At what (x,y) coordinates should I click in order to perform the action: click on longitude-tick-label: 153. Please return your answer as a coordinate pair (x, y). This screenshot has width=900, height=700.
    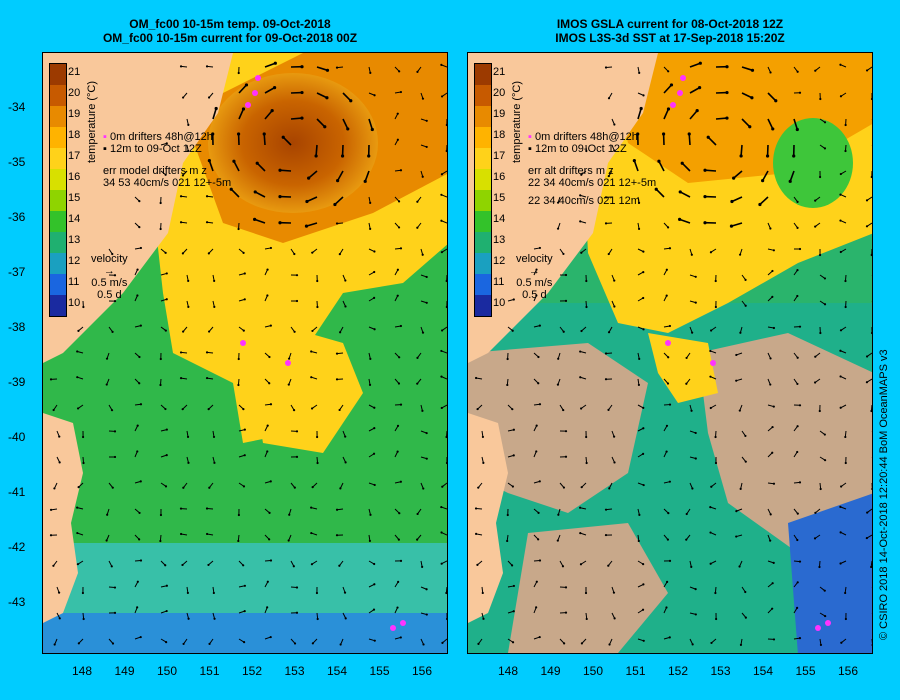
    Looking at the image, I should click on (720, 671).